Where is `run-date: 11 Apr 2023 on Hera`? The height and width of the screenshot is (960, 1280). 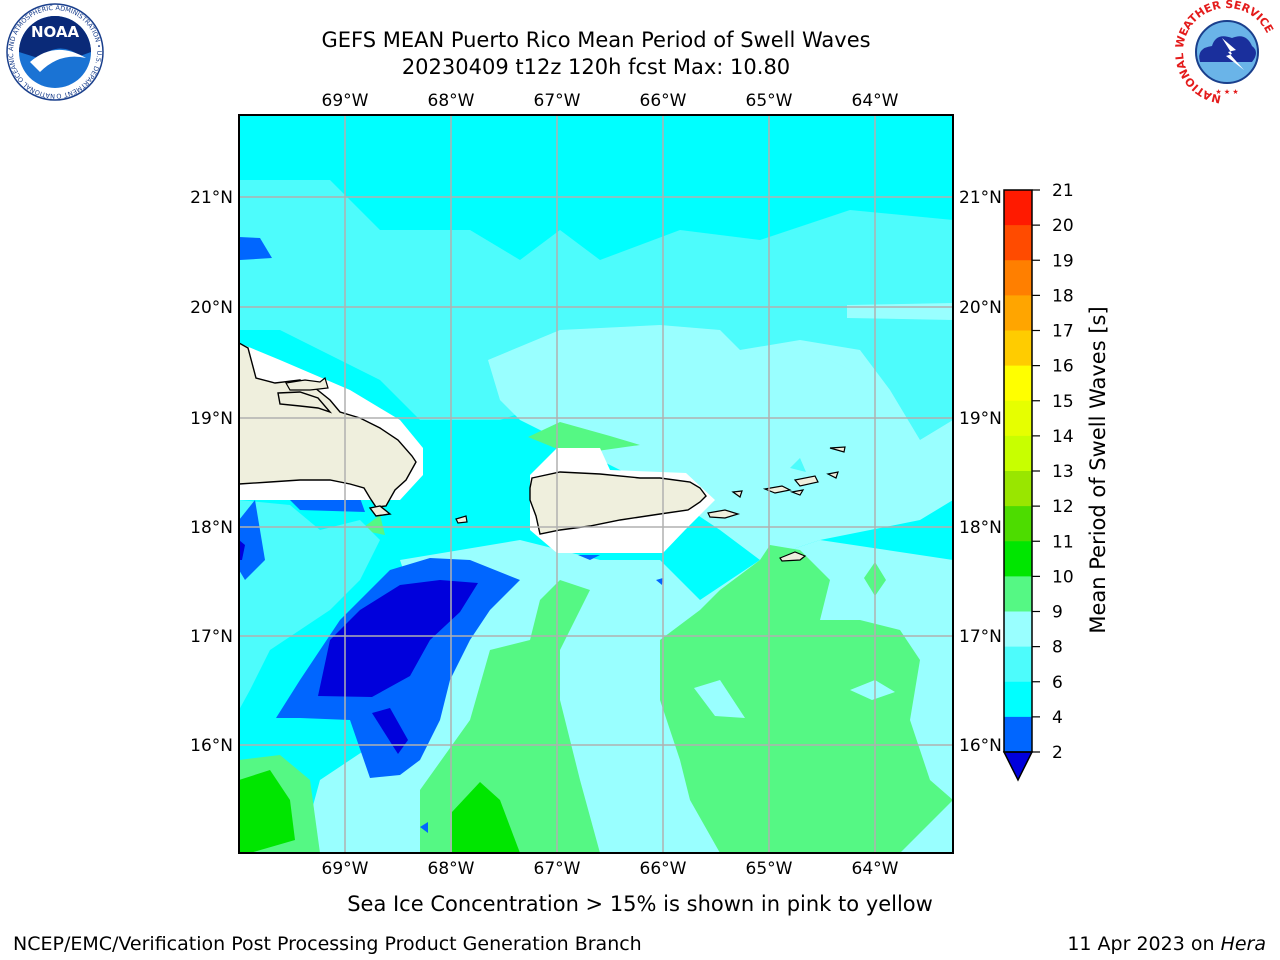 run-date: 11 Apr 2023 on Hera is located at coordinates (1166, 944).